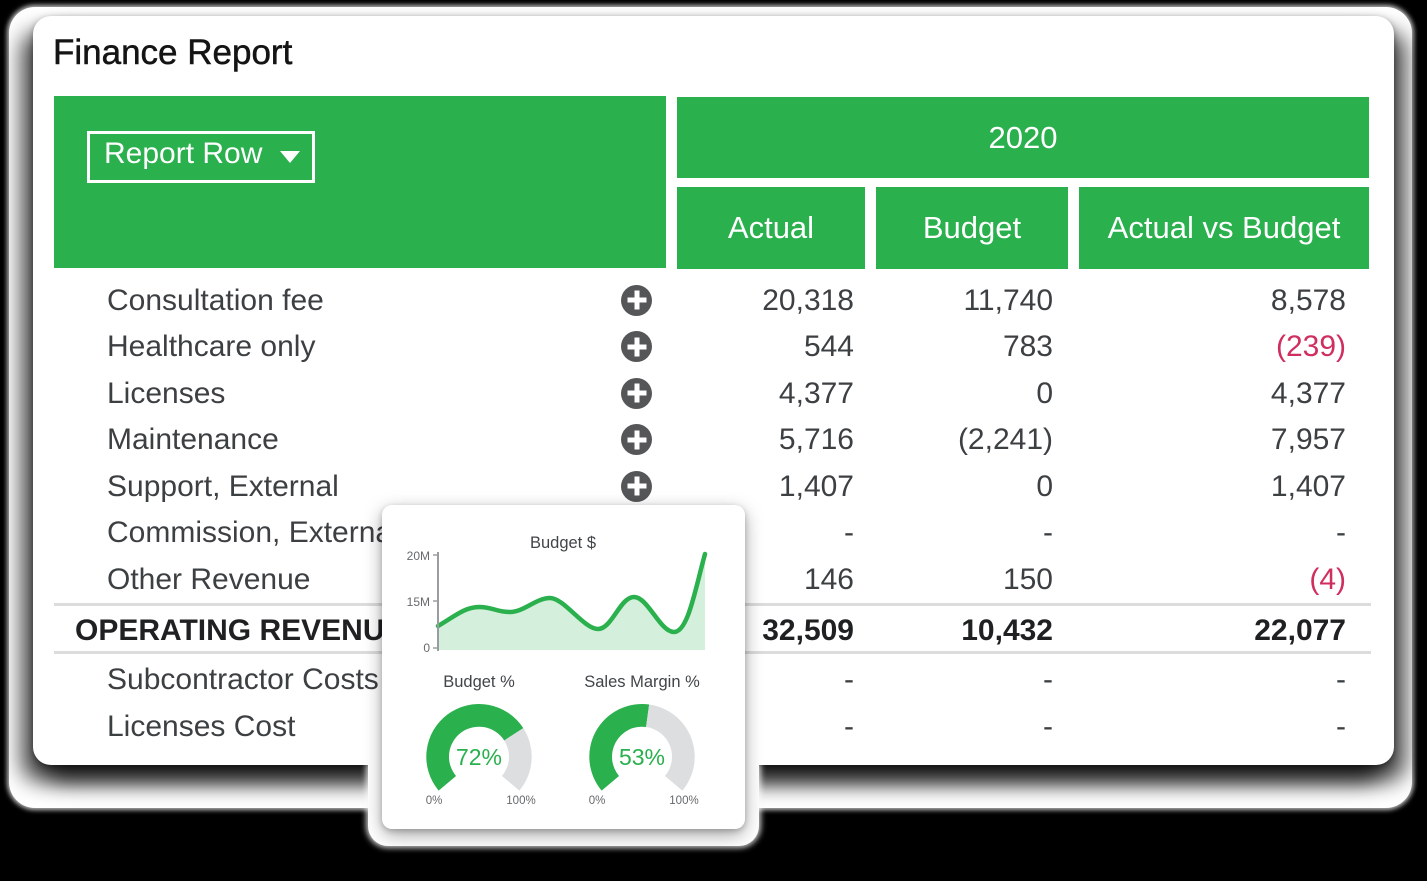  Describe the element at coordinates (418, 602) in the screenshot. I see `svg-text: 15M` at that location.